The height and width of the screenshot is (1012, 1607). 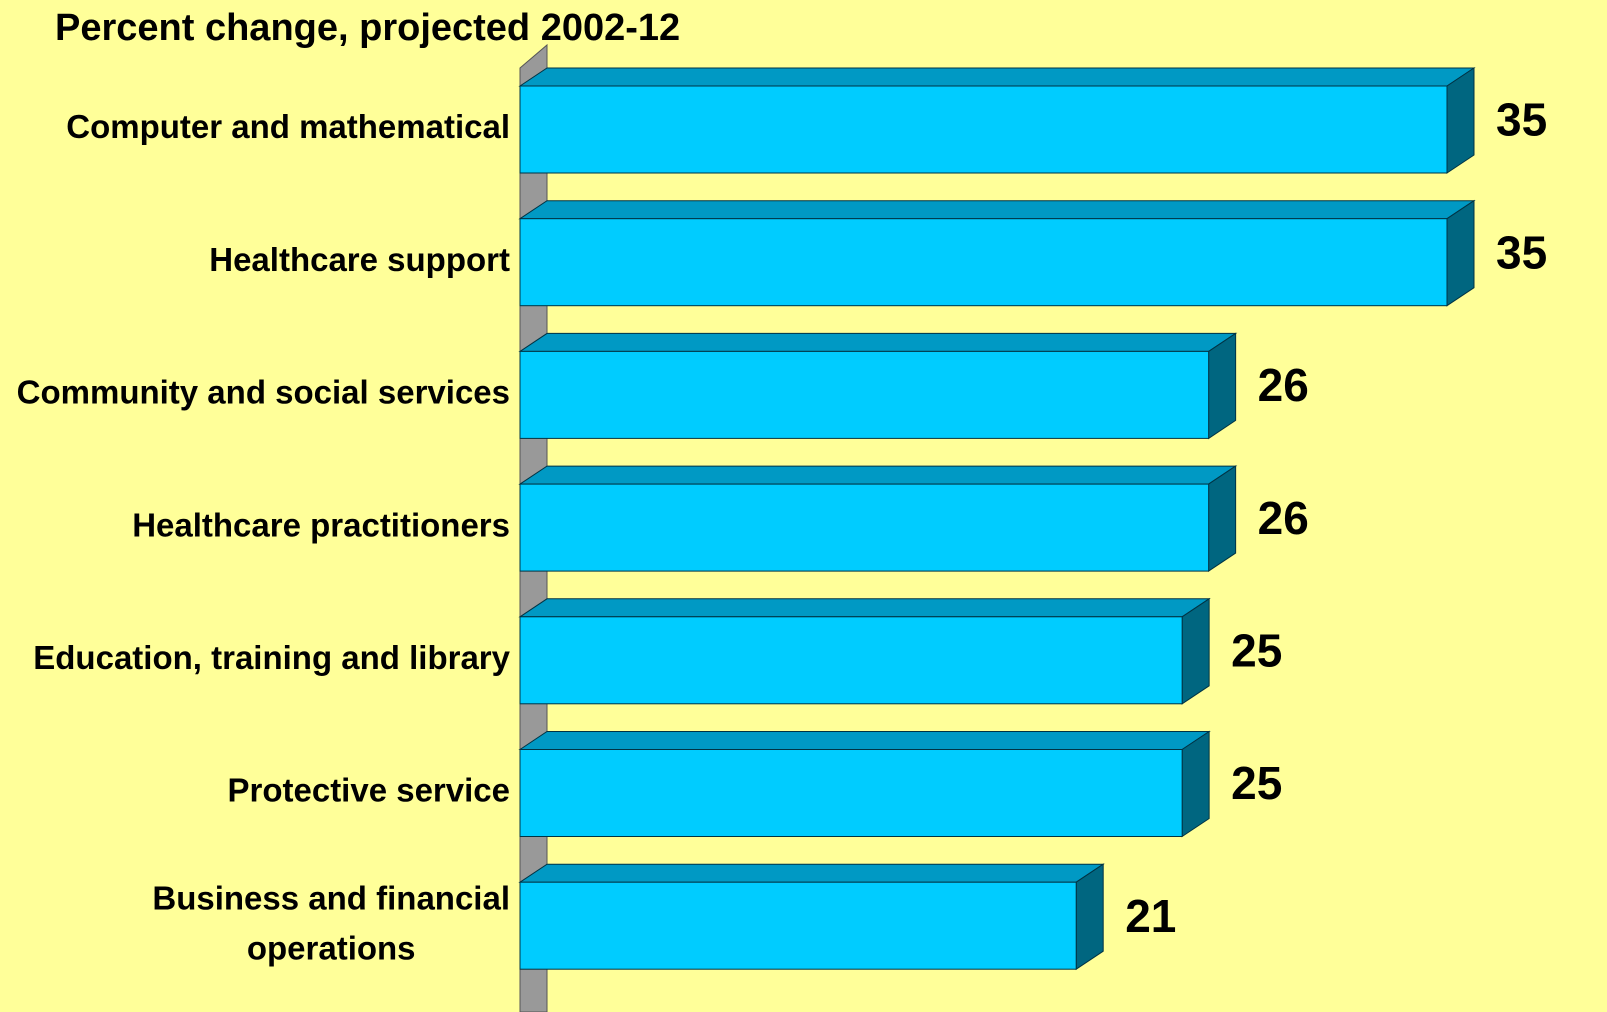 I want to click on category-label: Healthcare support, so click(x=359, y=259).